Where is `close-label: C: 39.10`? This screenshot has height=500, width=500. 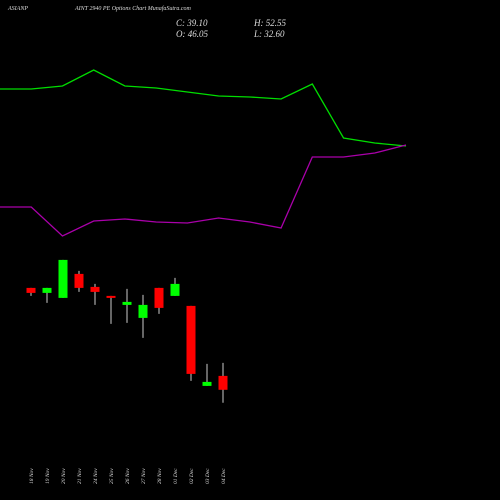 close-label: C: 39.10 is located at coordinates (192, 23).